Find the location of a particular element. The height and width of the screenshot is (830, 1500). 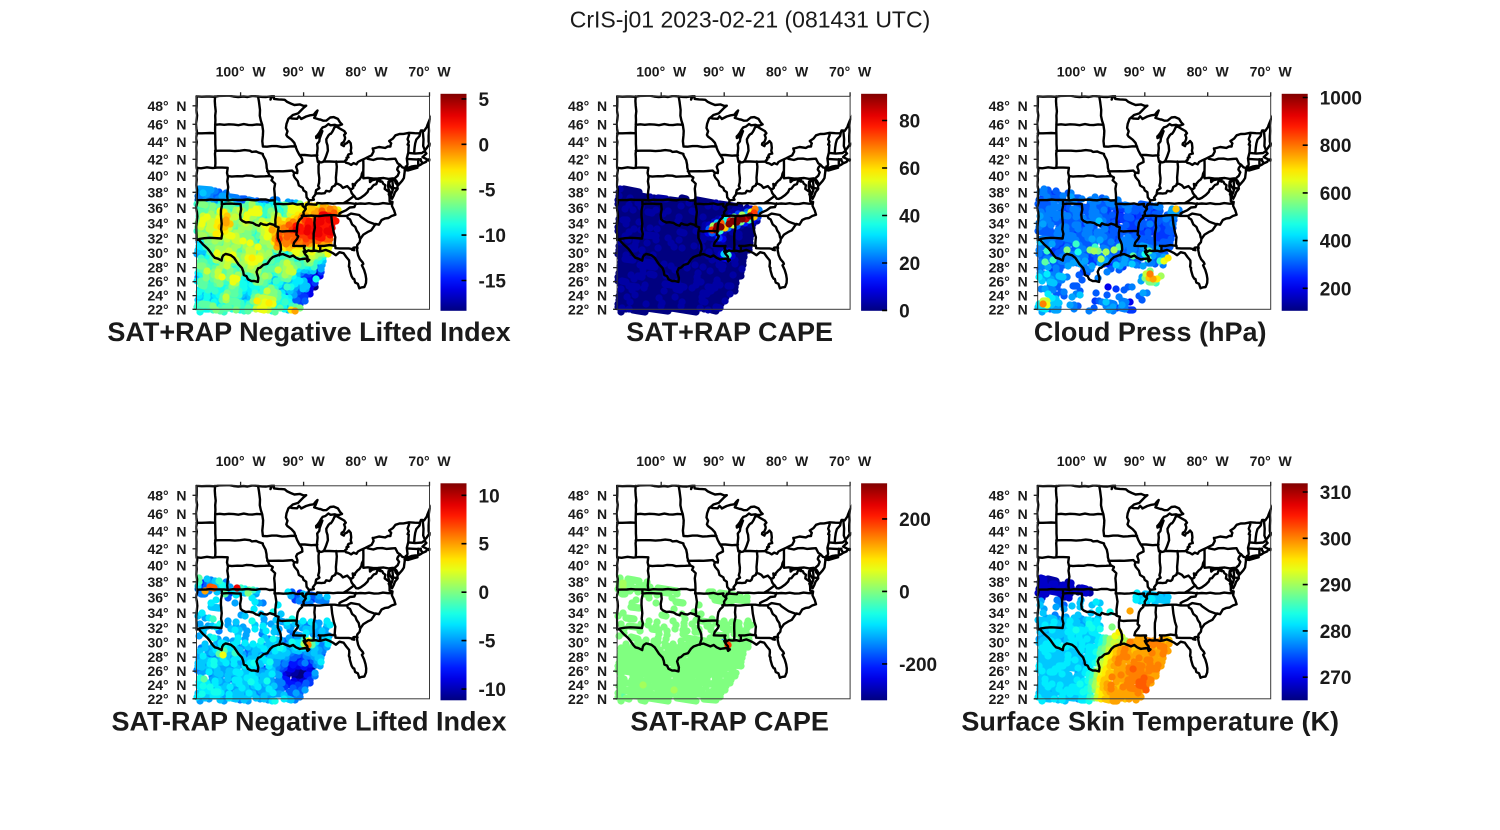

svg-text: SAT+RAP Negative Lifted Index is located at coordinates (308, 332).